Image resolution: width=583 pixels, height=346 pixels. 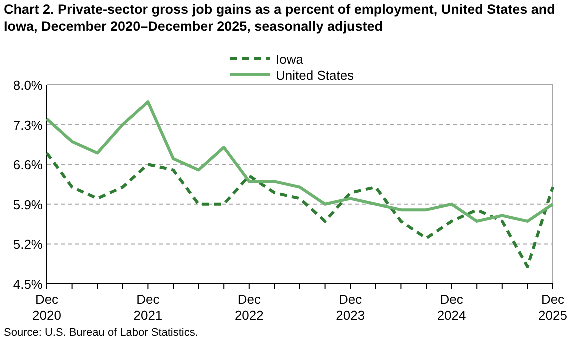 I want to click on chart-title: Chart 2. Private-sector gross job gains as a percent of employment, United States and Iowa, December 2020–December 2025, seasonally adjusted, so click(x=280, y=18).